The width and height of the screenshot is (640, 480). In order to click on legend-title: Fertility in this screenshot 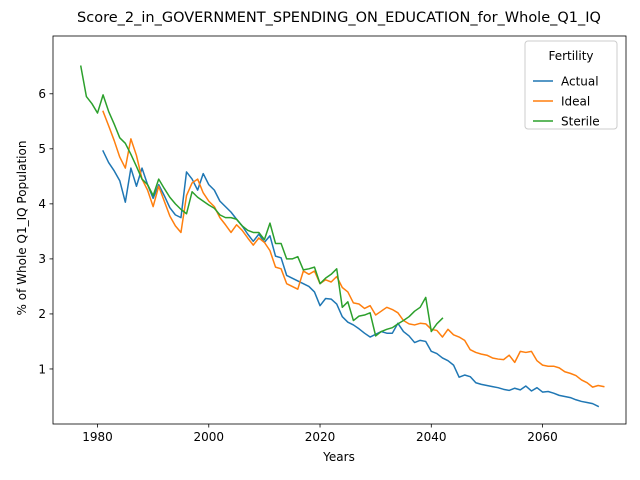, I will do `click(570, 56)`.